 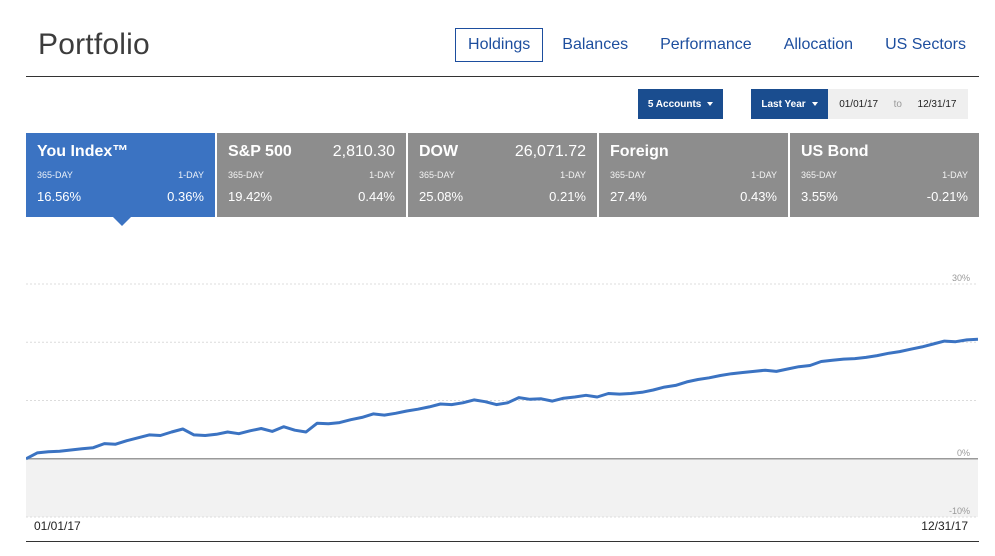 I want to click on card-1d-value: 0.36%, so click(x=185, y=196).